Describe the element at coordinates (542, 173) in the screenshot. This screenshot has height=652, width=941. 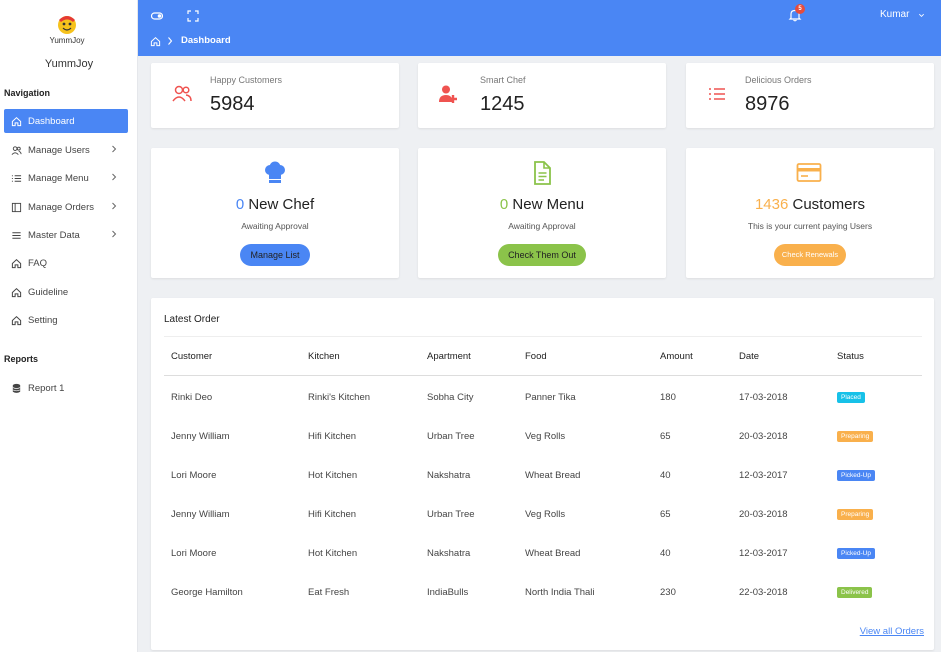
I see `document-icon` at that location.